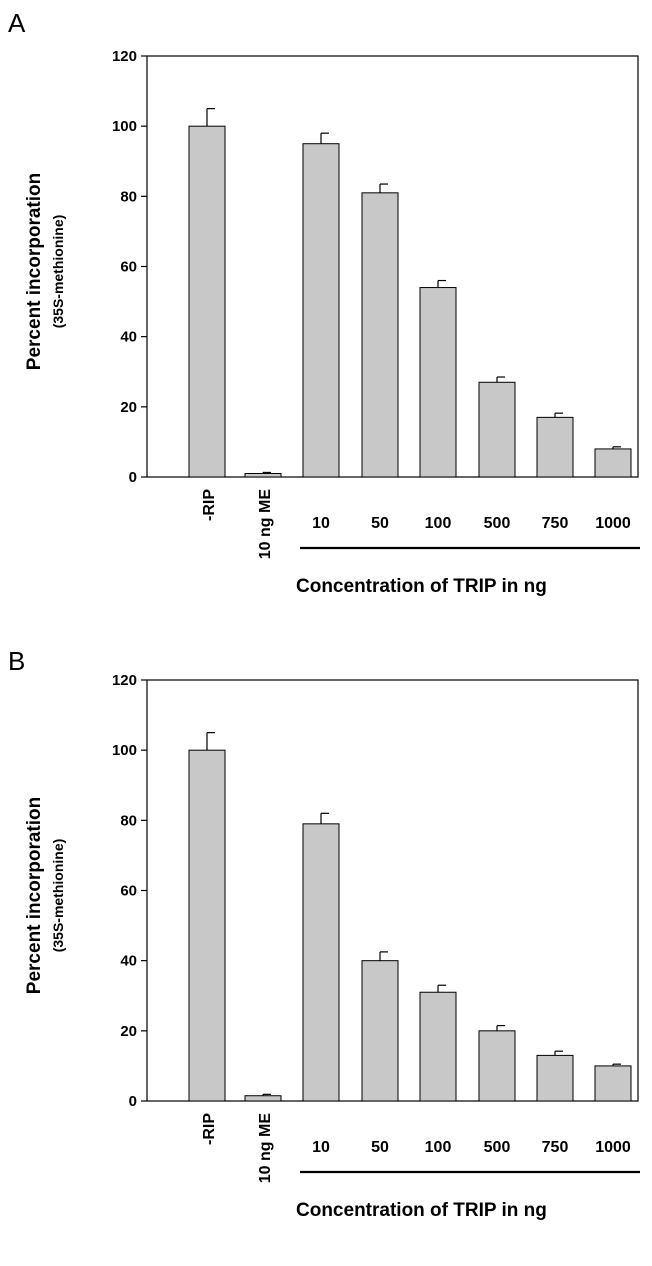  I want to click on panel-label: B, so click(16, 661).